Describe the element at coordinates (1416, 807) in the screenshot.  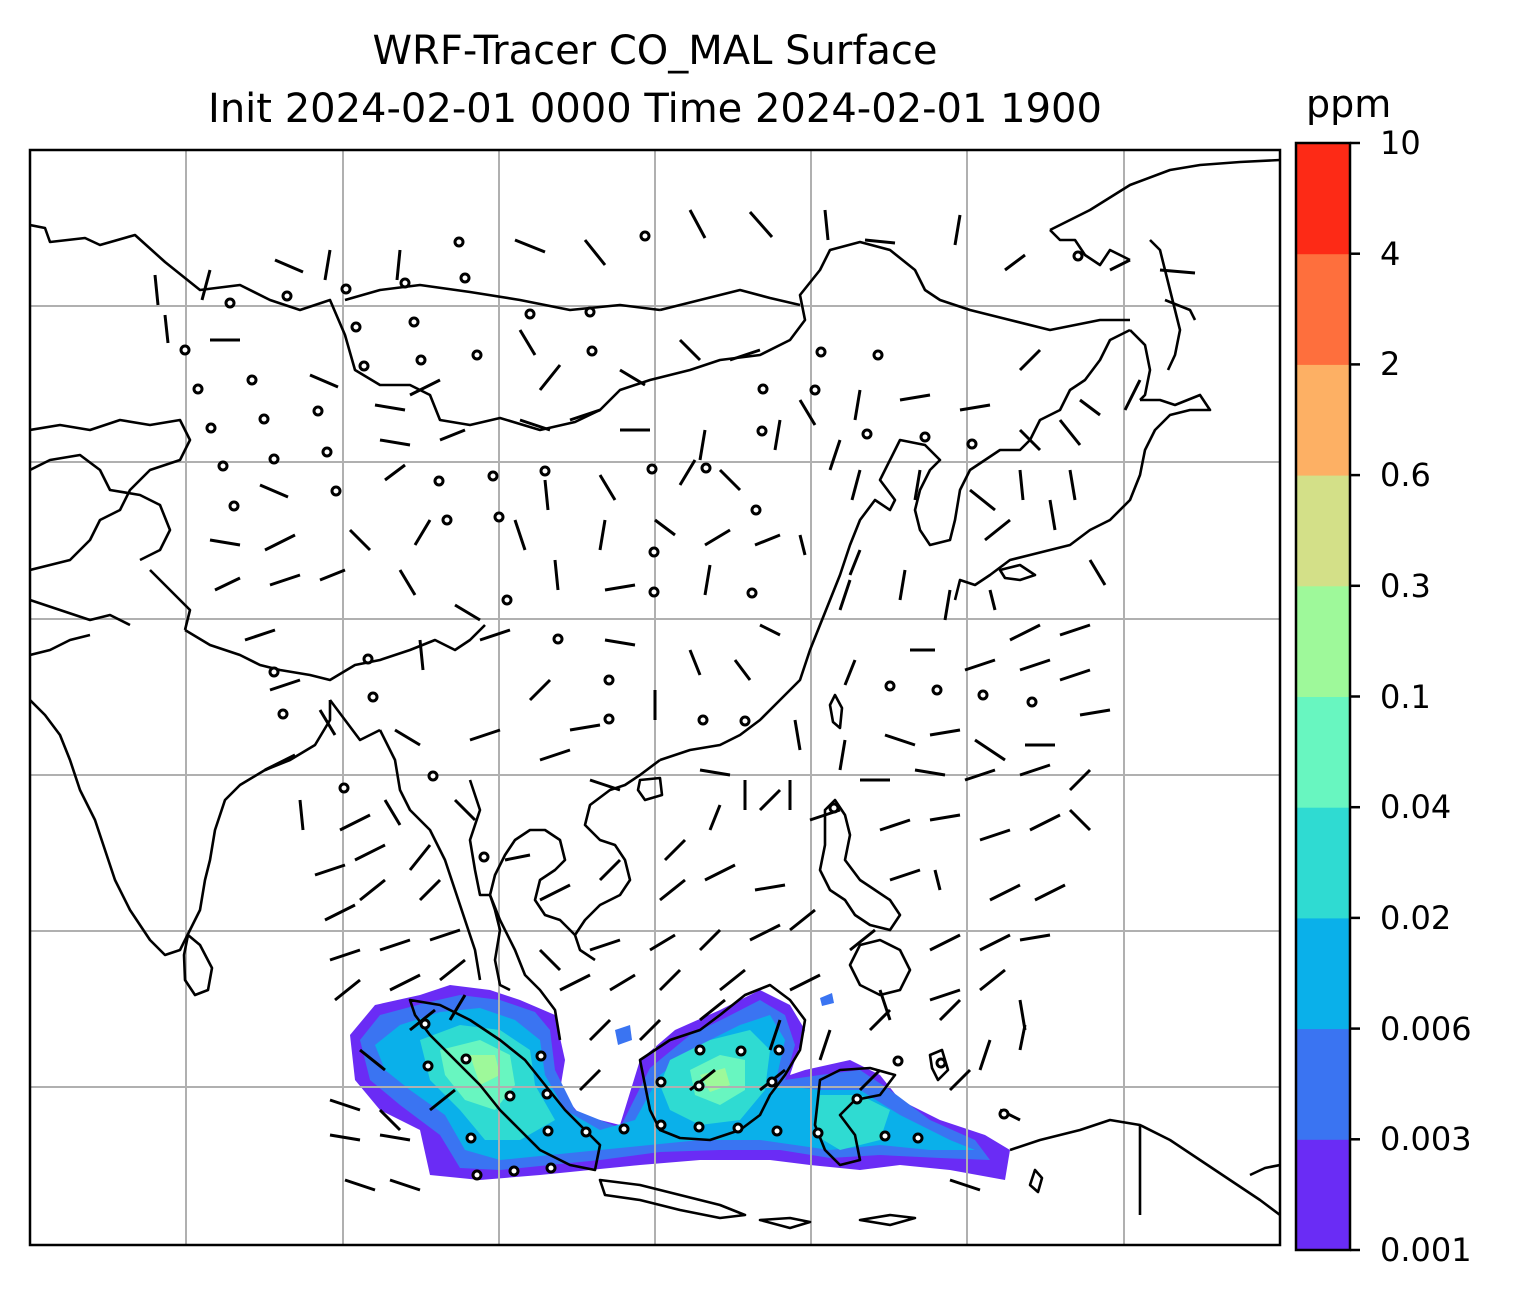
I see `colorbar-tick-label: 0.04` at that location.